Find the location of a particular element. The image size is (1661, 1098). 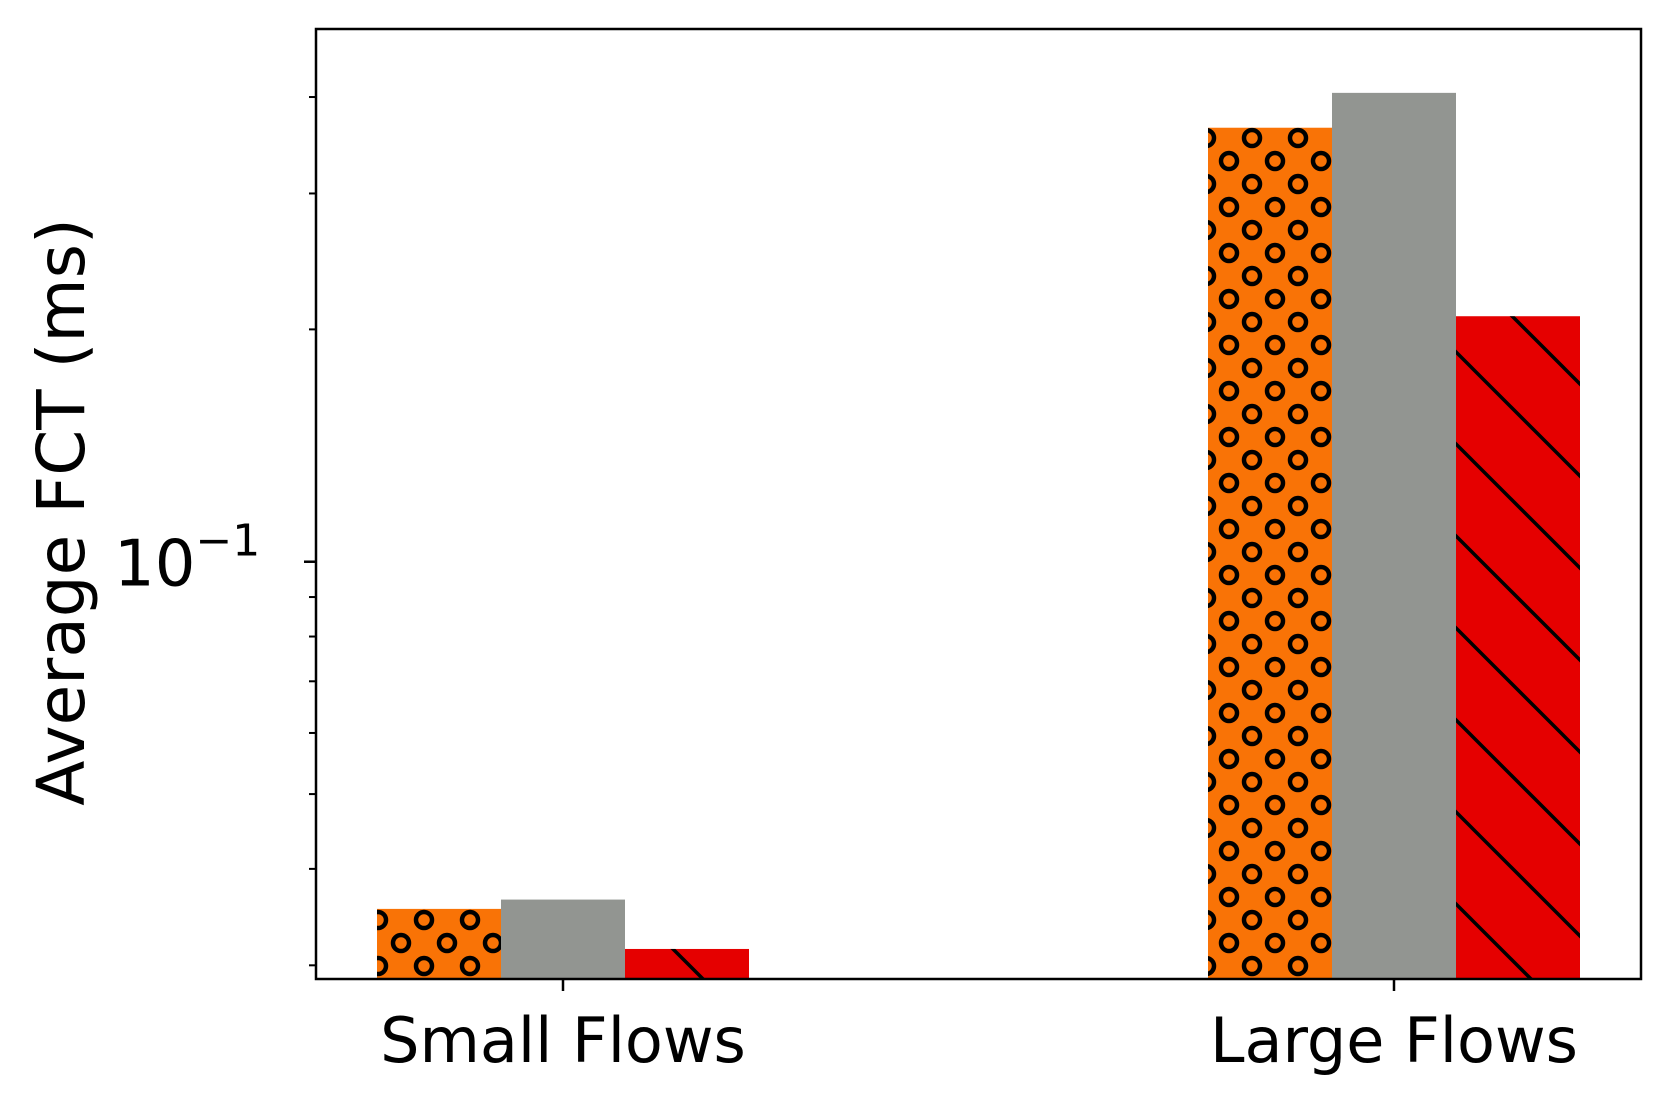

y-axis-ticks: 10−1 is located at coordinates (215, 531).